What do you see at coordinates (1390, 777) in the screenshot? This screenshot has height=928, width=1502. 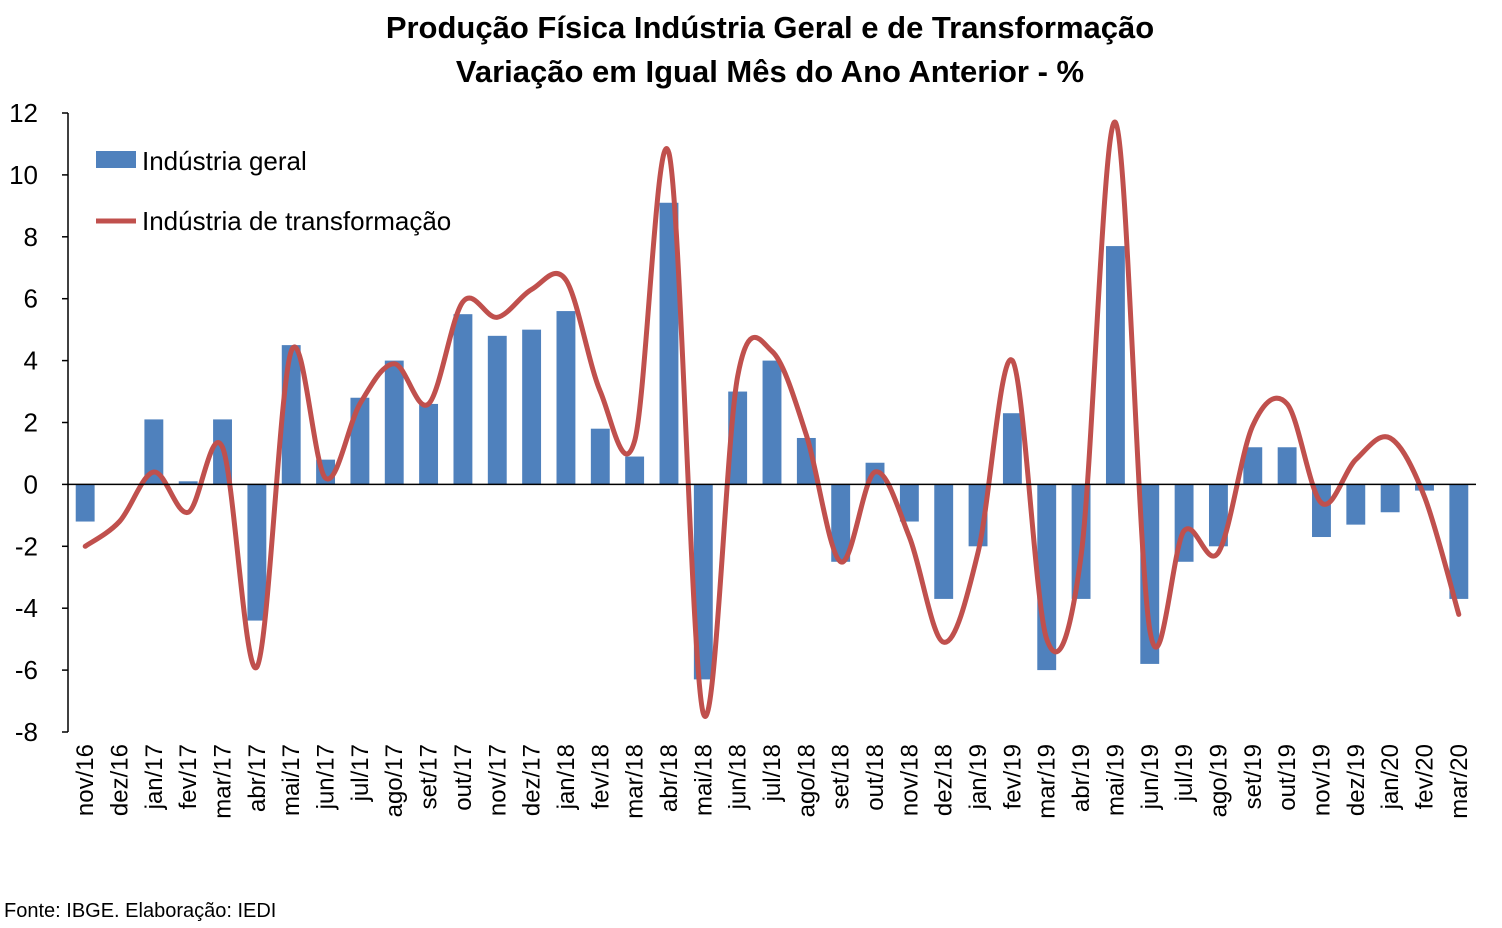 I see `x-tick-label: jan/20` at bounding box center [1390, 777].